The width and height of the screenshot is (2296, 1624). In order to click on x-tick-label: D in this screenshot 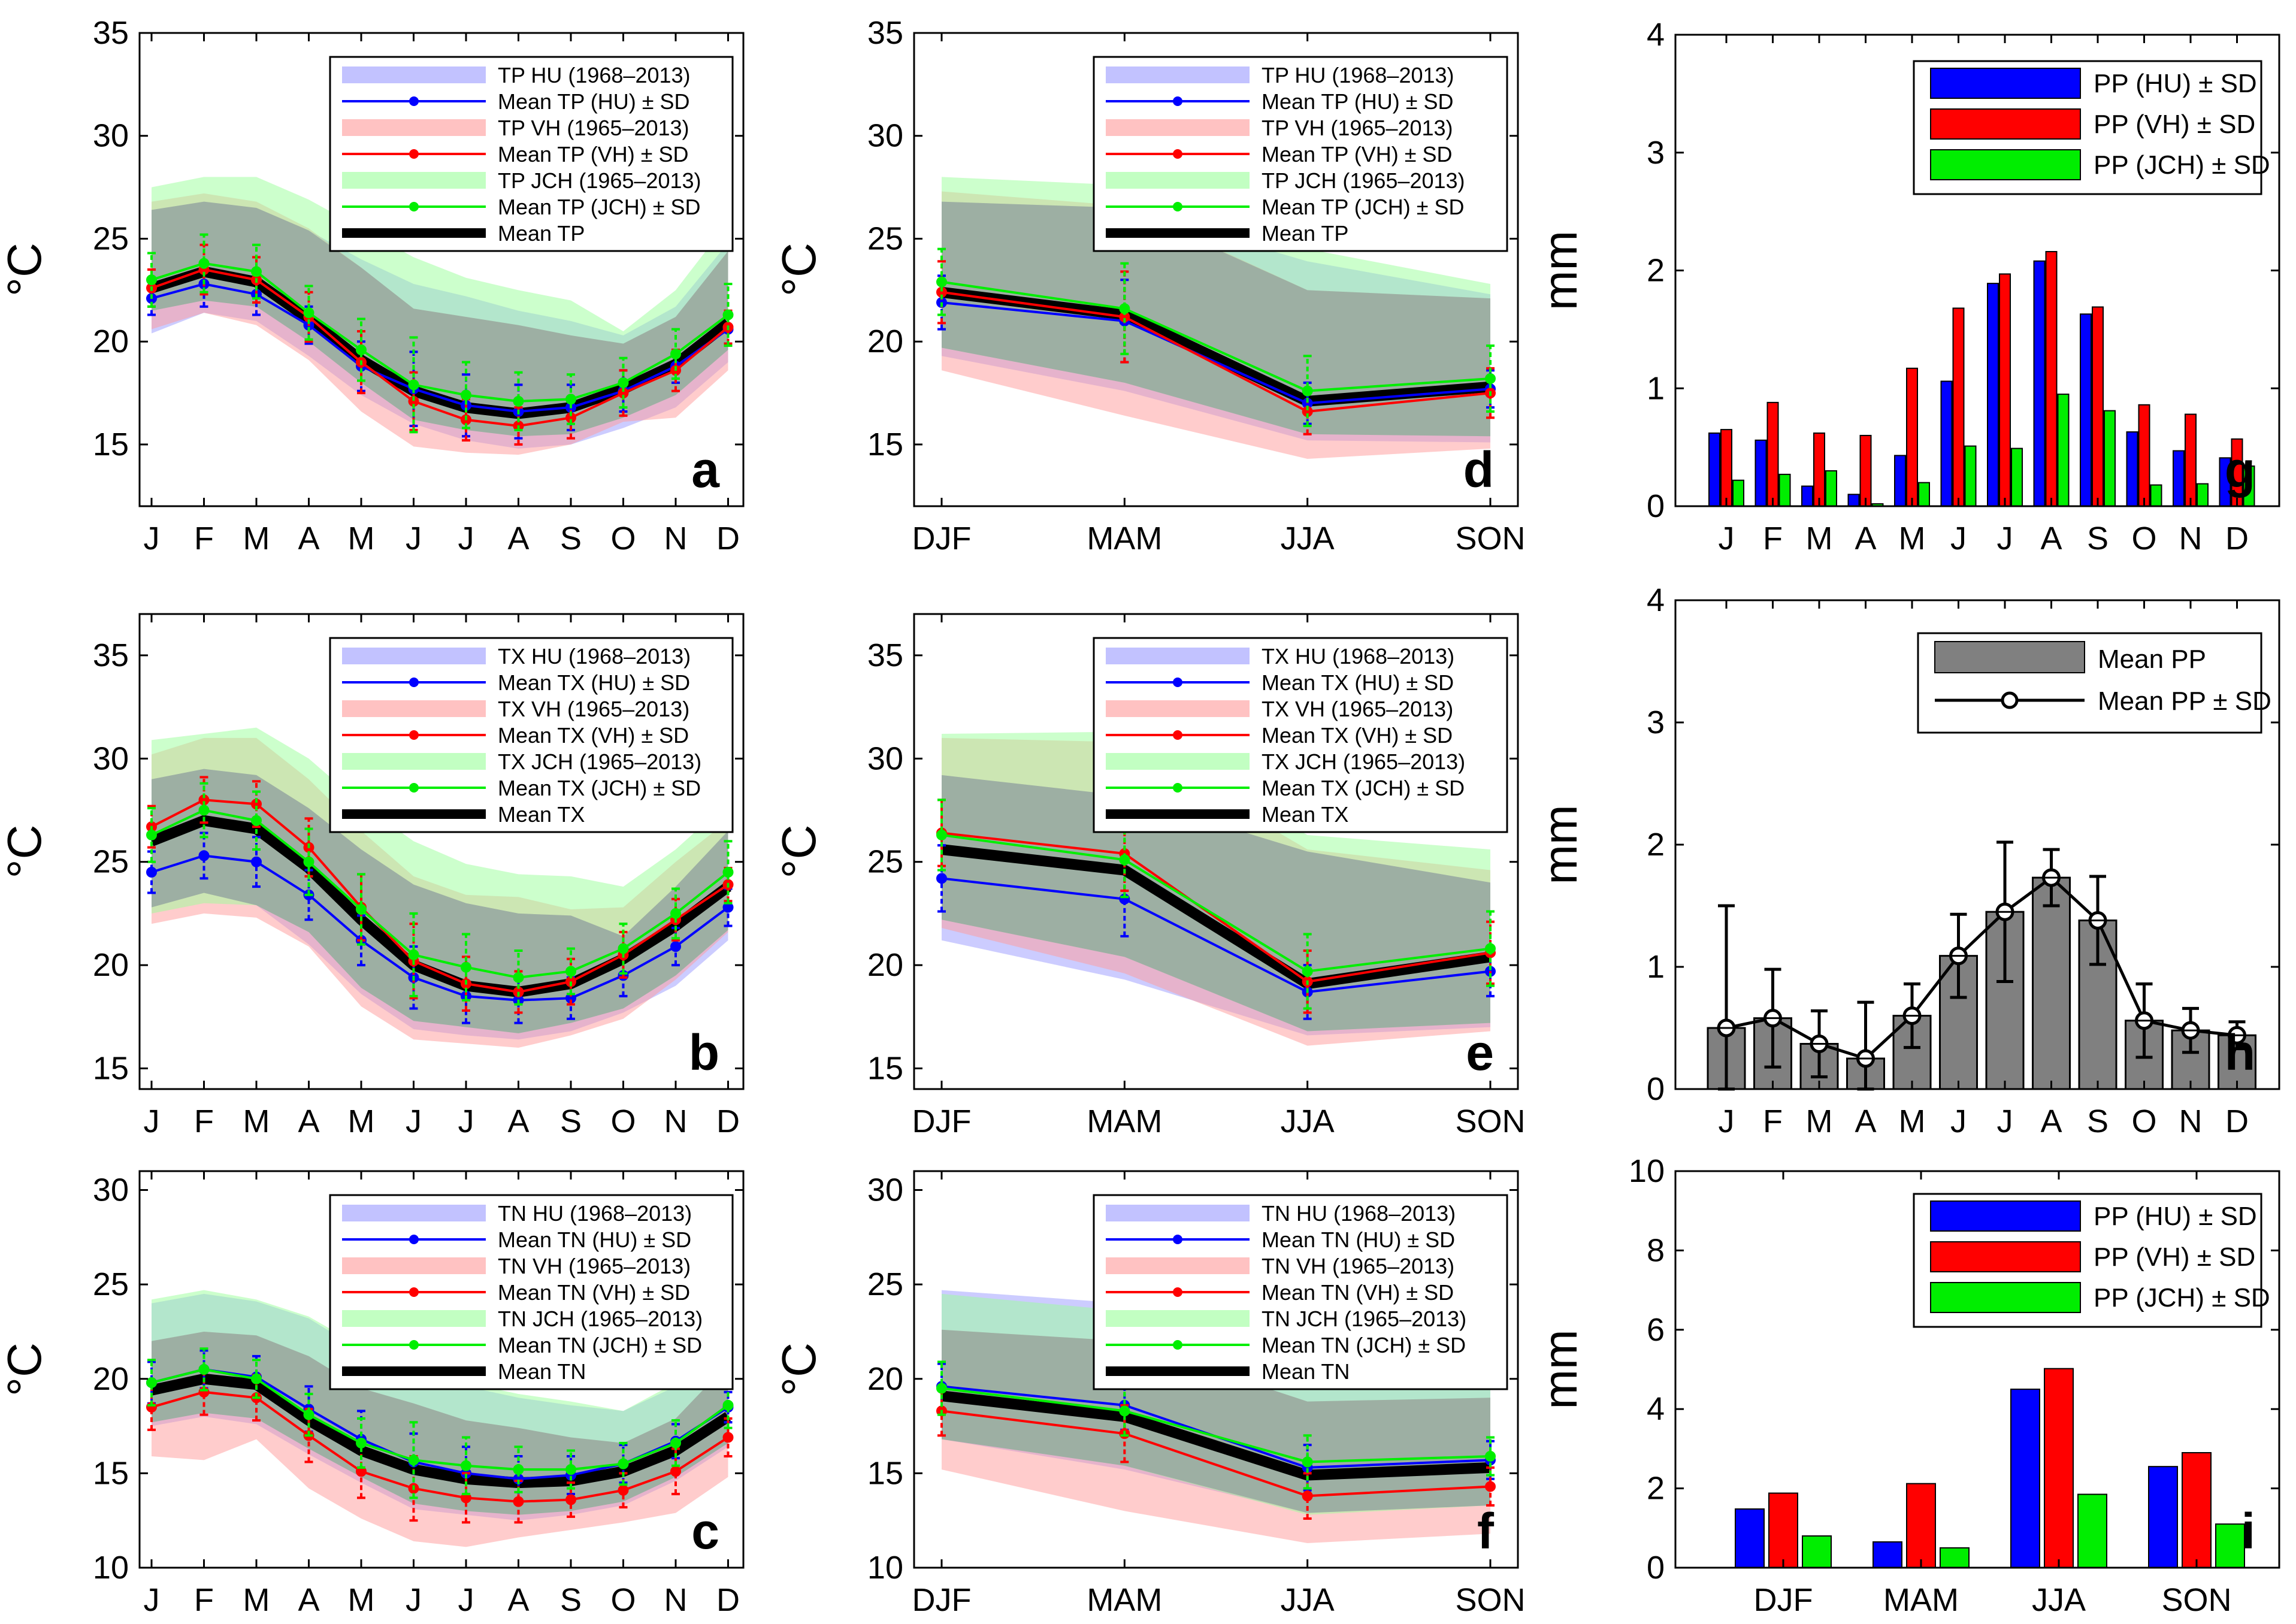, I will do `click(728, 1121)`.